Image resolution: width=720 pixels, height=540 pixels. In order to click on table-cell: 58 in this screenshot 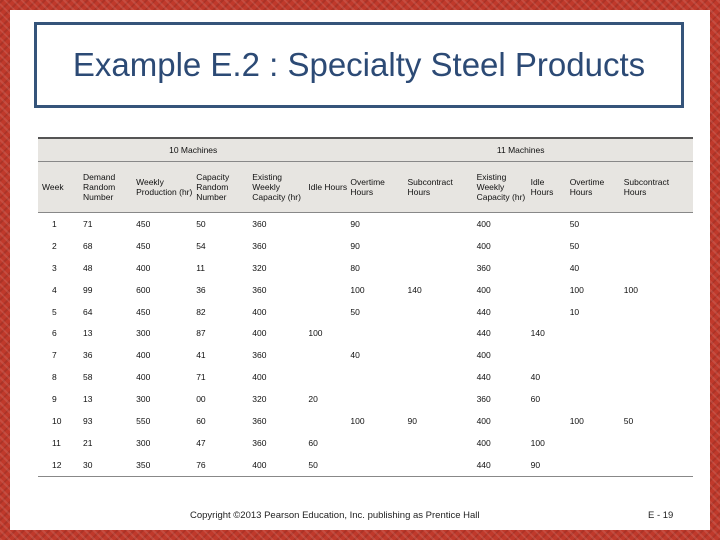, I will do `click(88, 377)`.